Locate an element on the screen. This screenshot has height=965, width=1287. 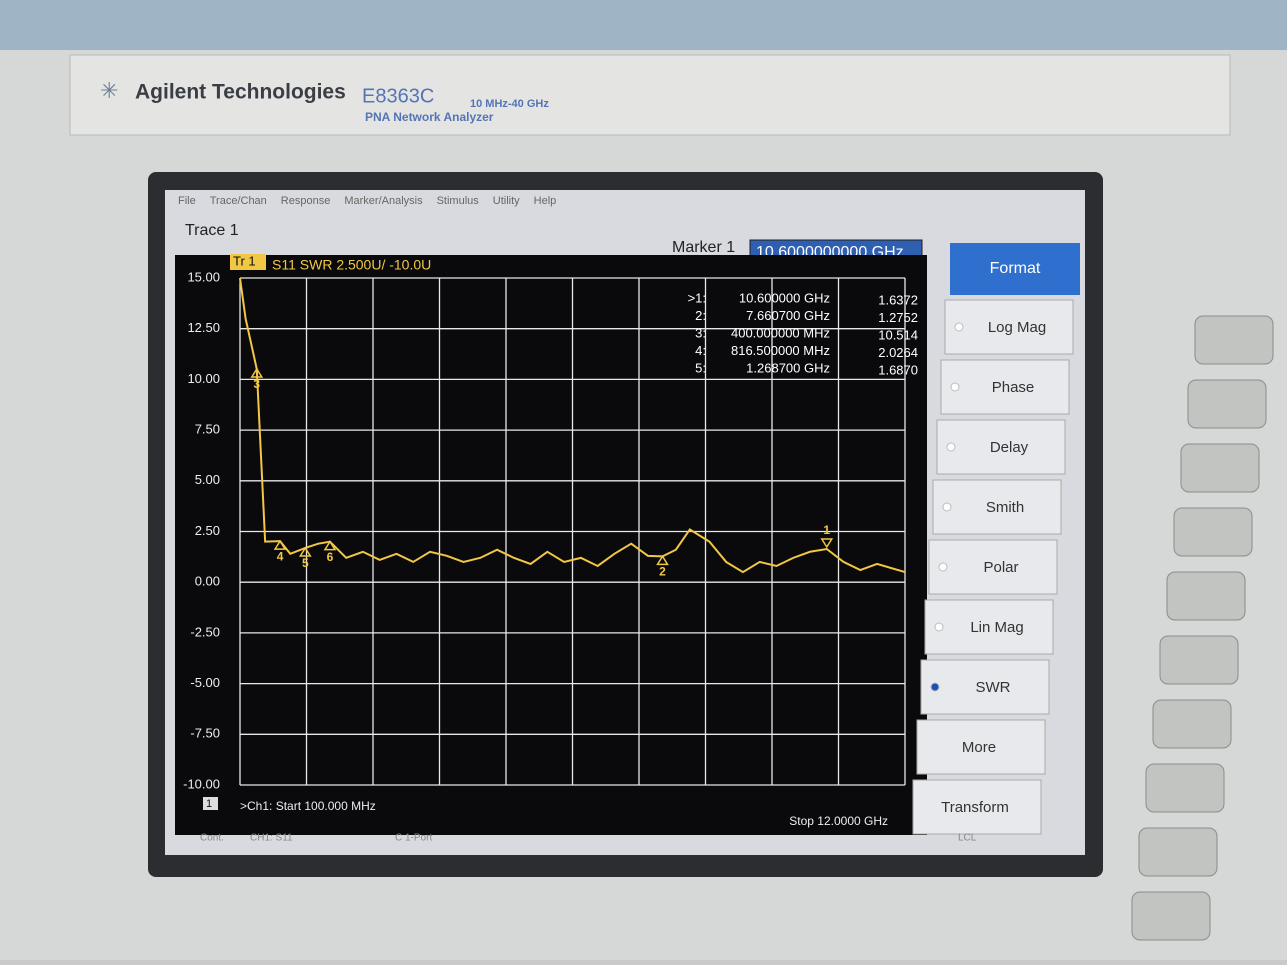
softkey-label: Phase is located at coordinates (1013, 387).